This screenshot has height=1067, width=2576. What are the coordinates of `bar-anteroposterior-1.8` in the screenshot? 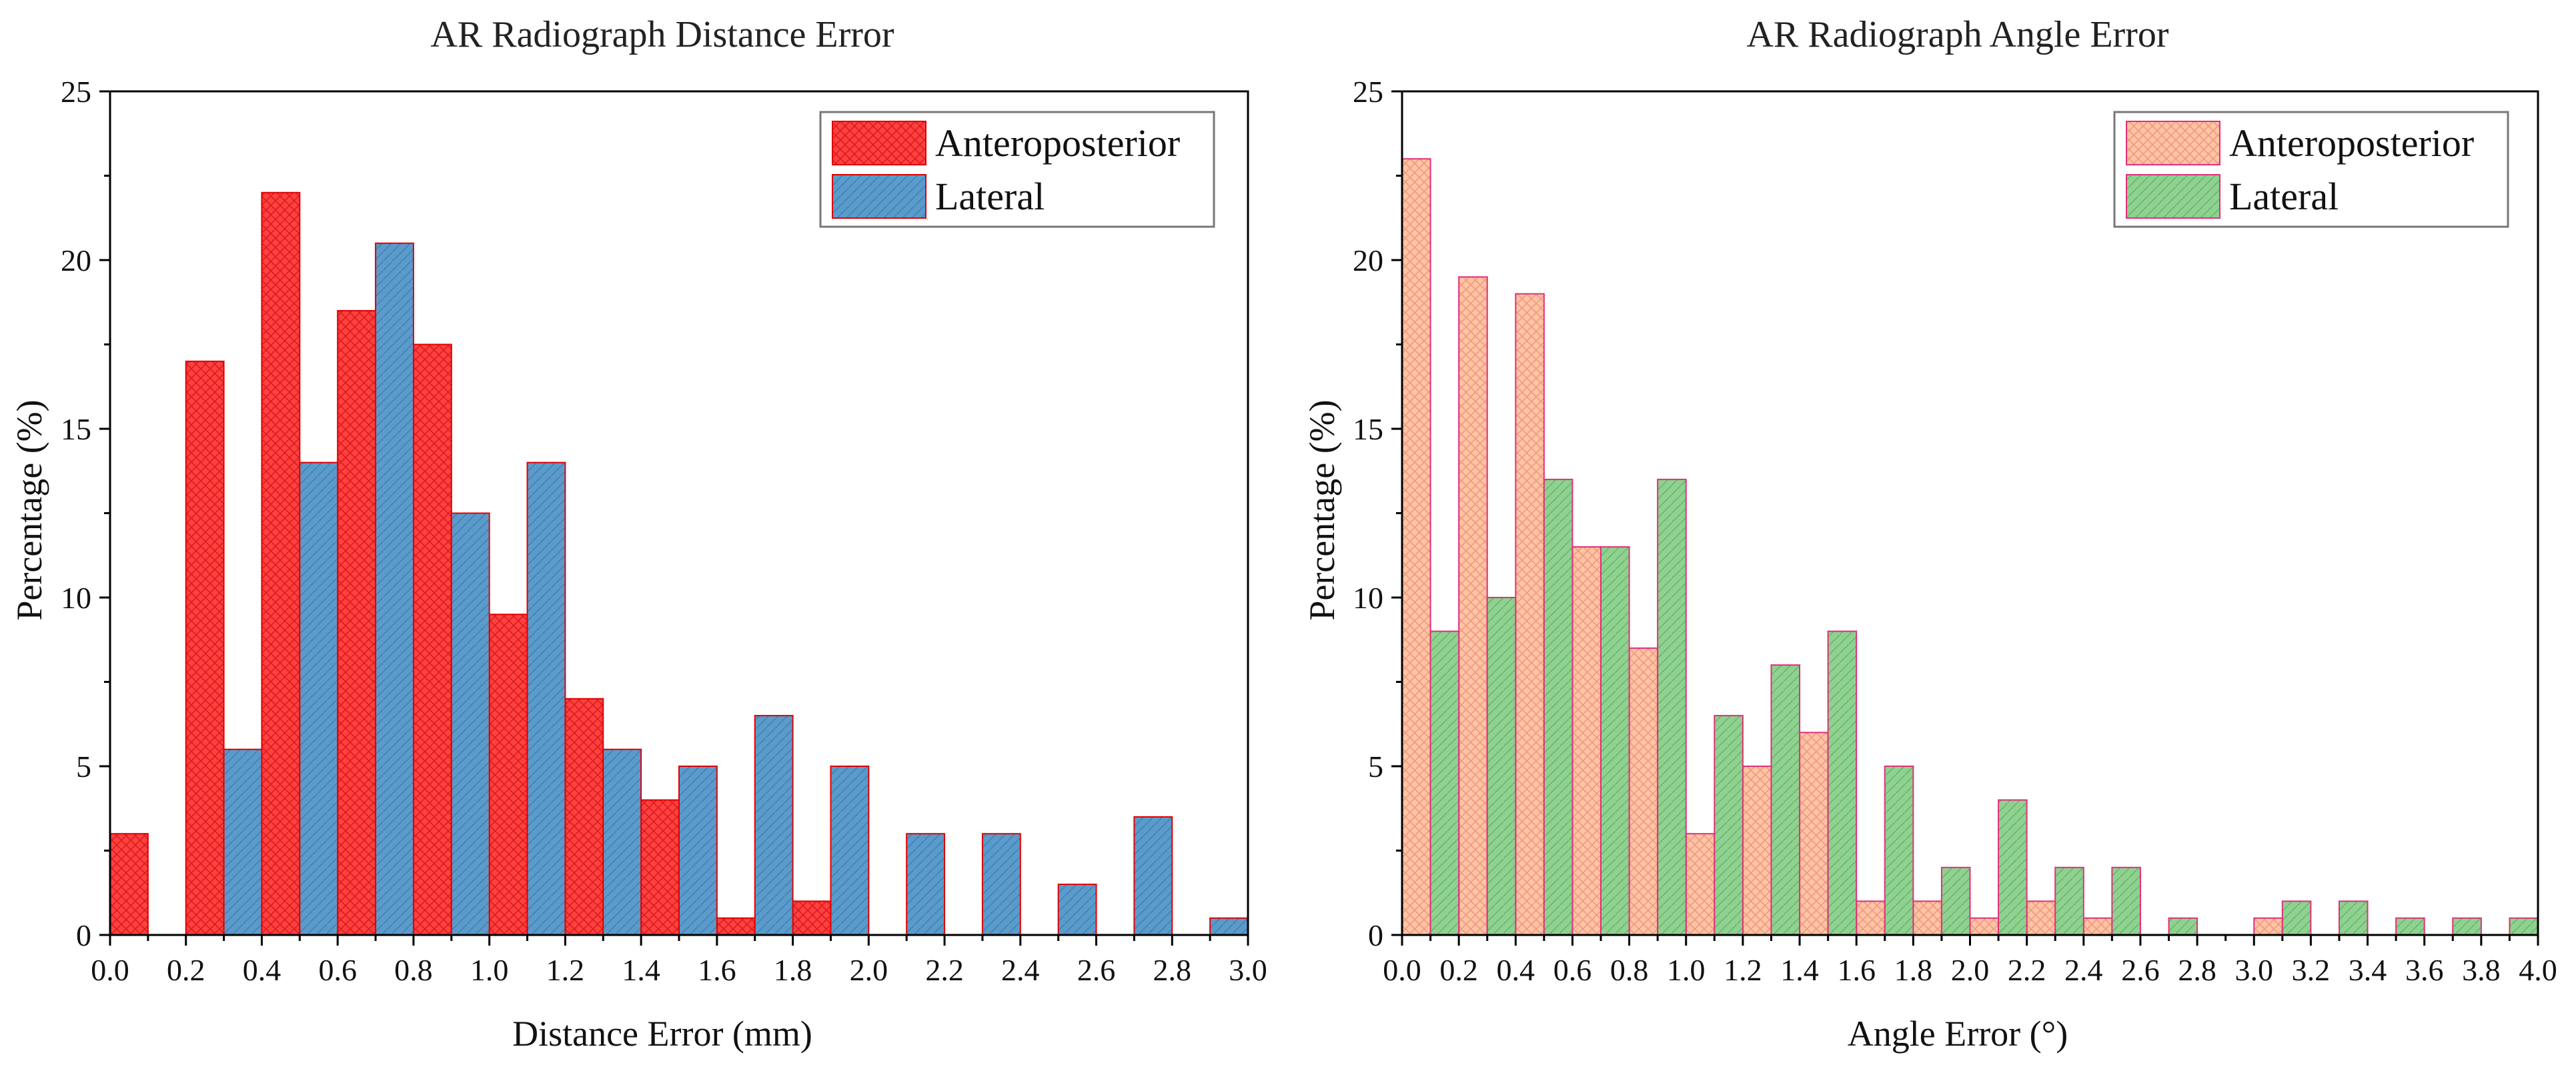 It's located at (812, 918).